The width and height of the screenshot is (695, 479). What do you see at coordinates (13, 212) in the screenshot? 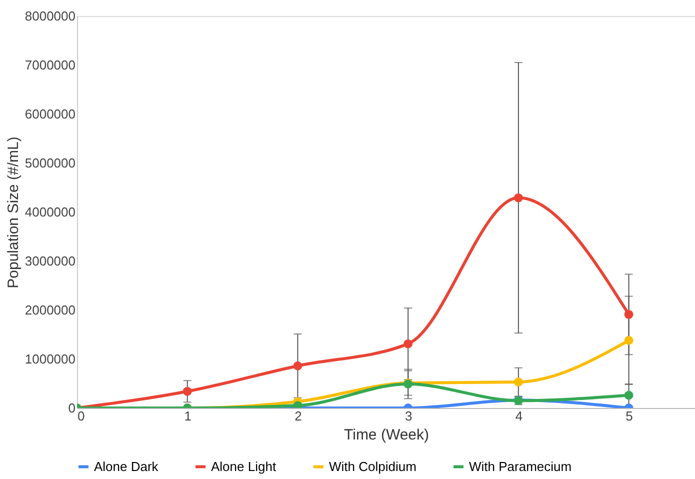
I see `y-axis-title: Population Size (#/mL)` at bounding box center [13, 212].